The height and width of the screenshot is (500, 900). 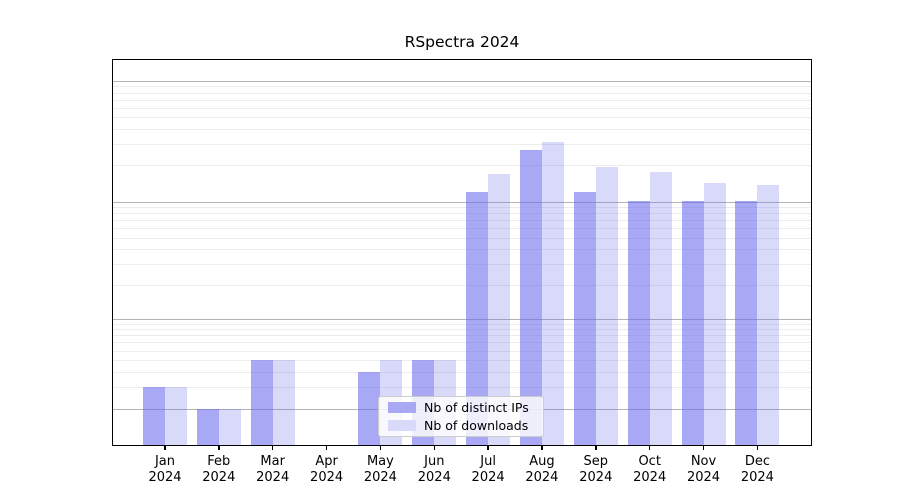 What do you see at coordinates (283, 402) in the screenshot?
I see `bar-downloads-mar` at bounding box center [283, 402].